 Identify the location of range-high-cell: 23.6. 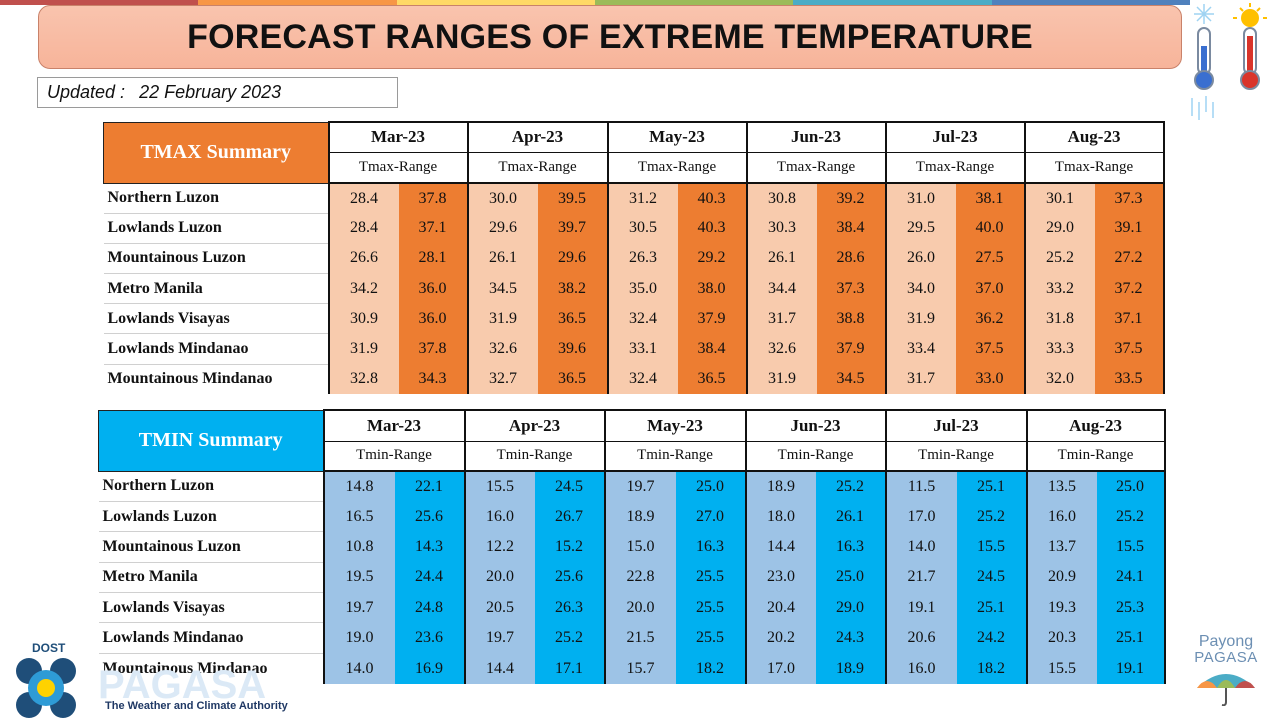
(430, 638).